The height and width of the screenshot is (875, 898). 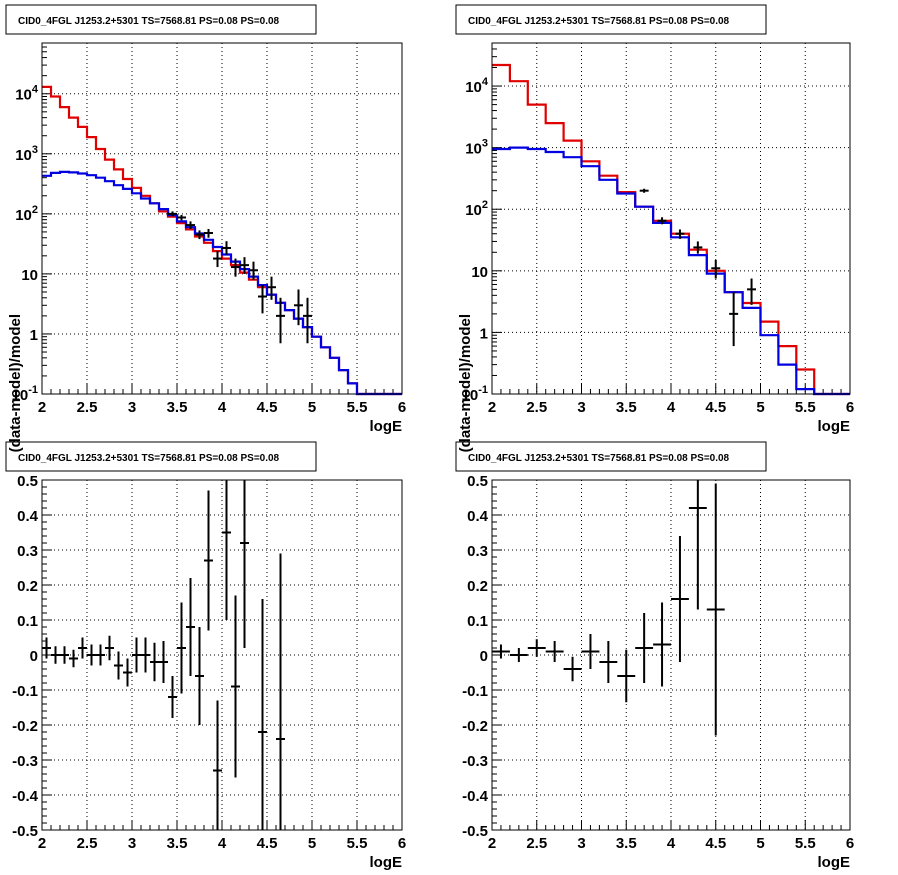 I want to click on y-tick-exponent: 2, so click(x=485, y=205).